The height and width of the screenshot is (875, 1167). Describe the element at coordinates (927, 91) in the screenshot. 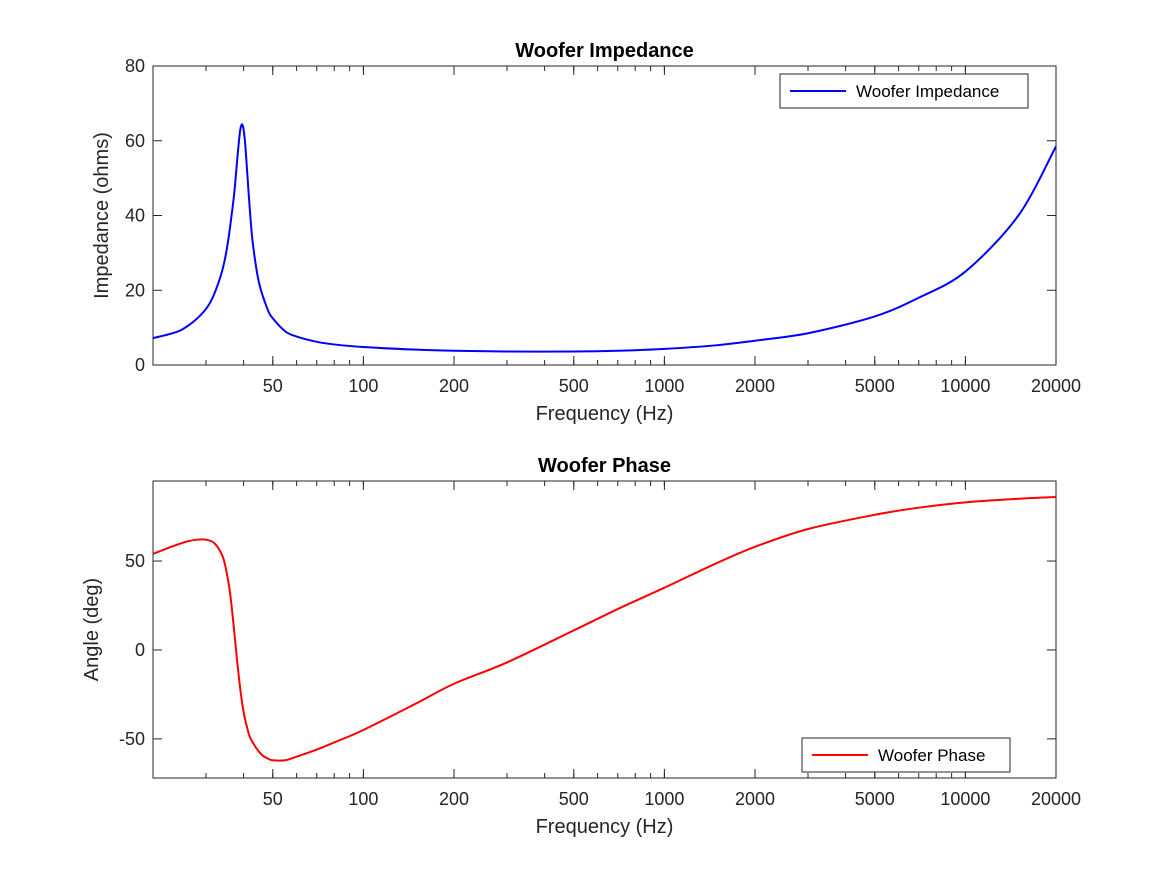

I see `legend-label: Woofer Impedance` at that location.